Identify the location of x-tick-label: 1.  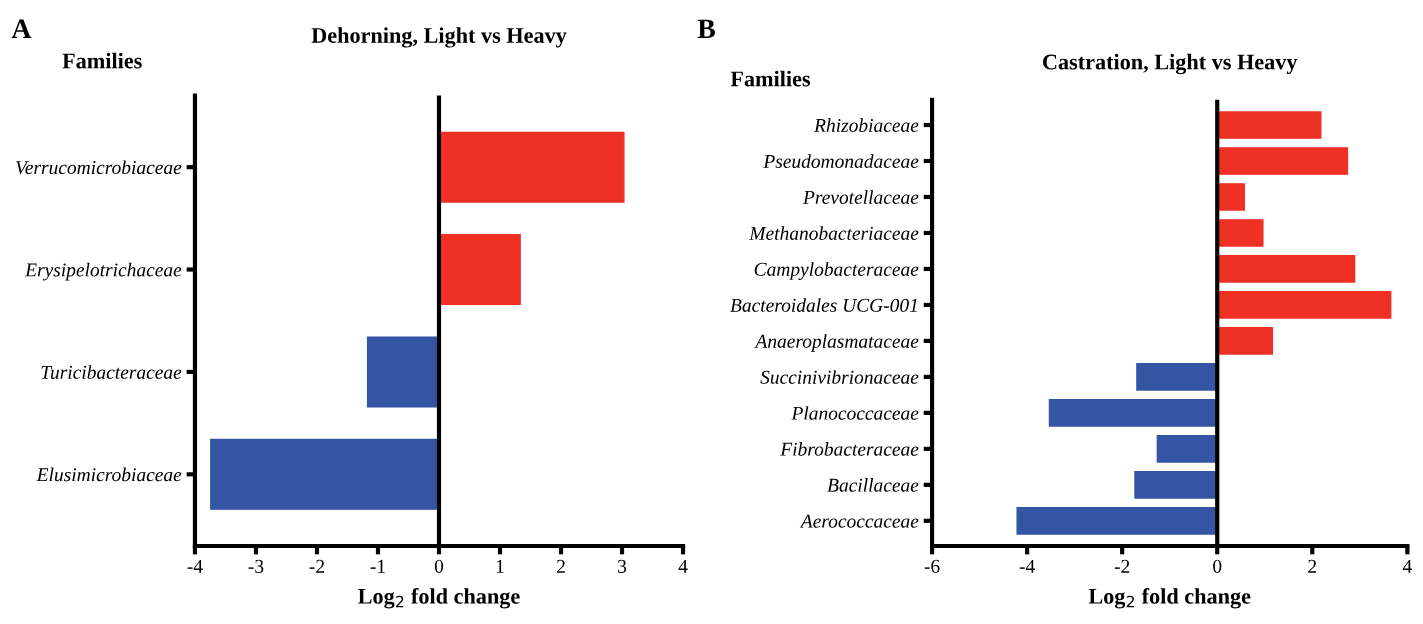
(500, 566).